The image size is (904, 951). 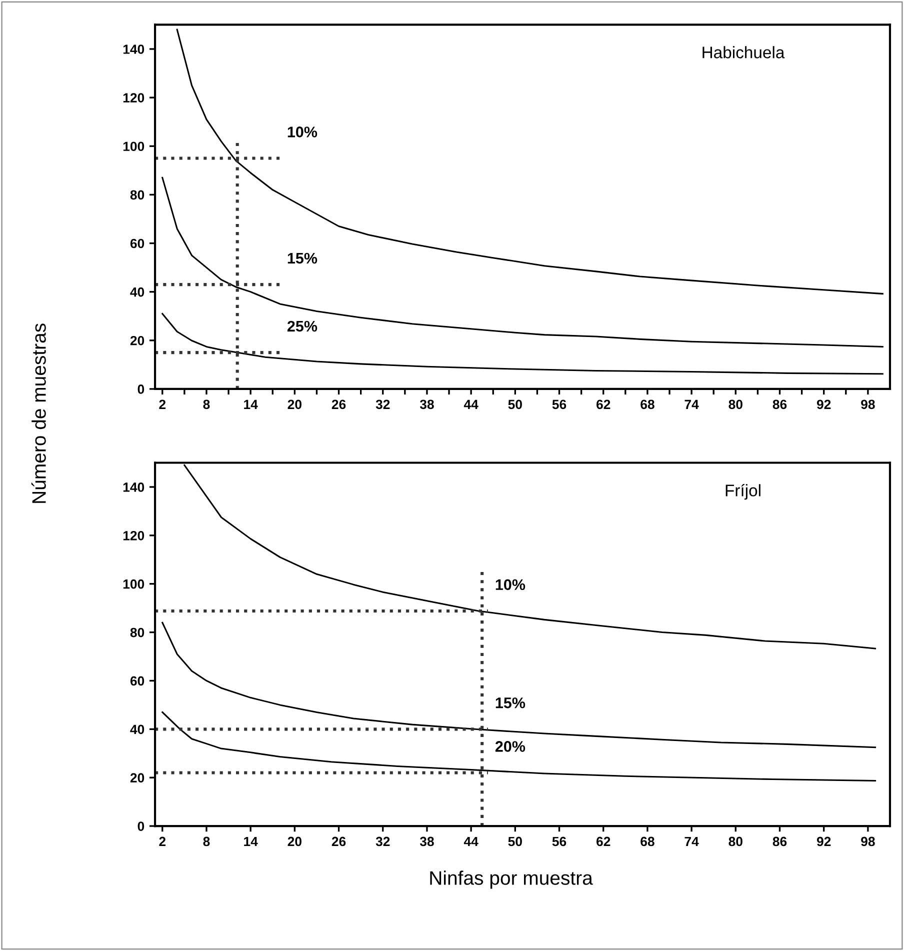 What do you see at coordinates (38, 413) in the screenshot?
I see `y-axis-title: Número de muestras` at bounding box center [38, 413].